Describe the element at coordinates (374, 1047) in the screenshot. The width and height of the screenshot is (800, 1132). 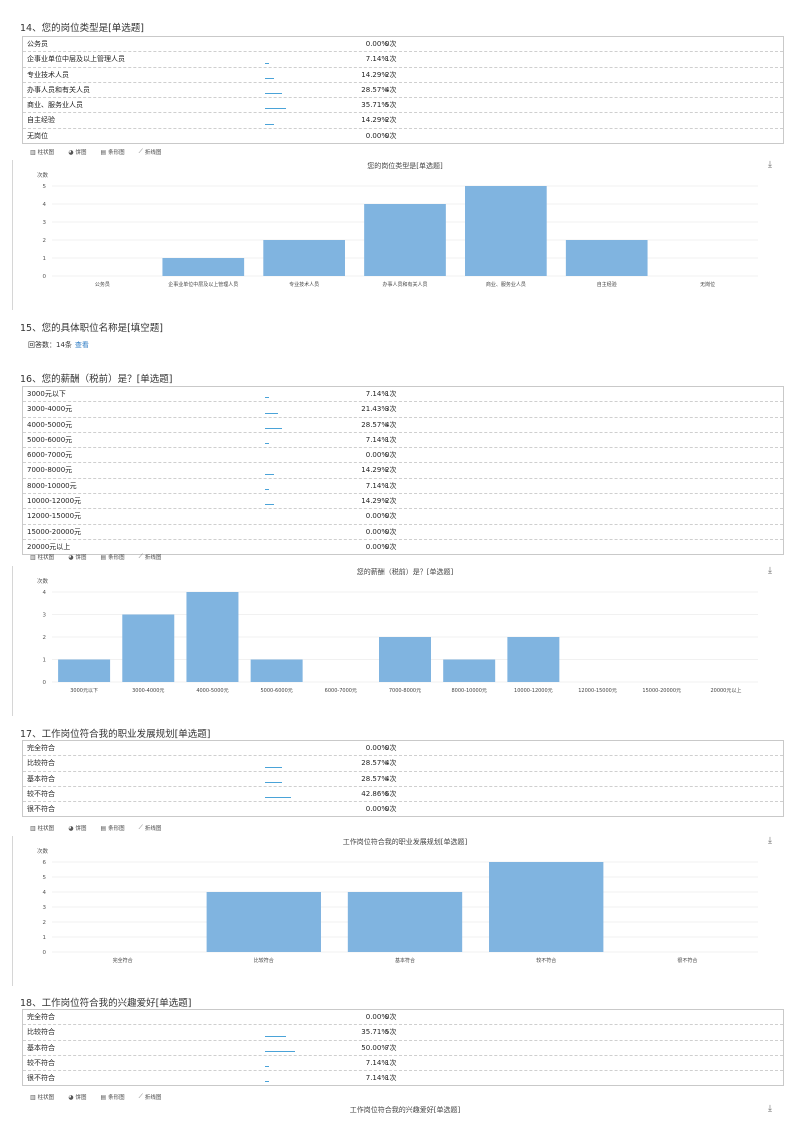
I see `option-percentage: 50.00%` at that location.